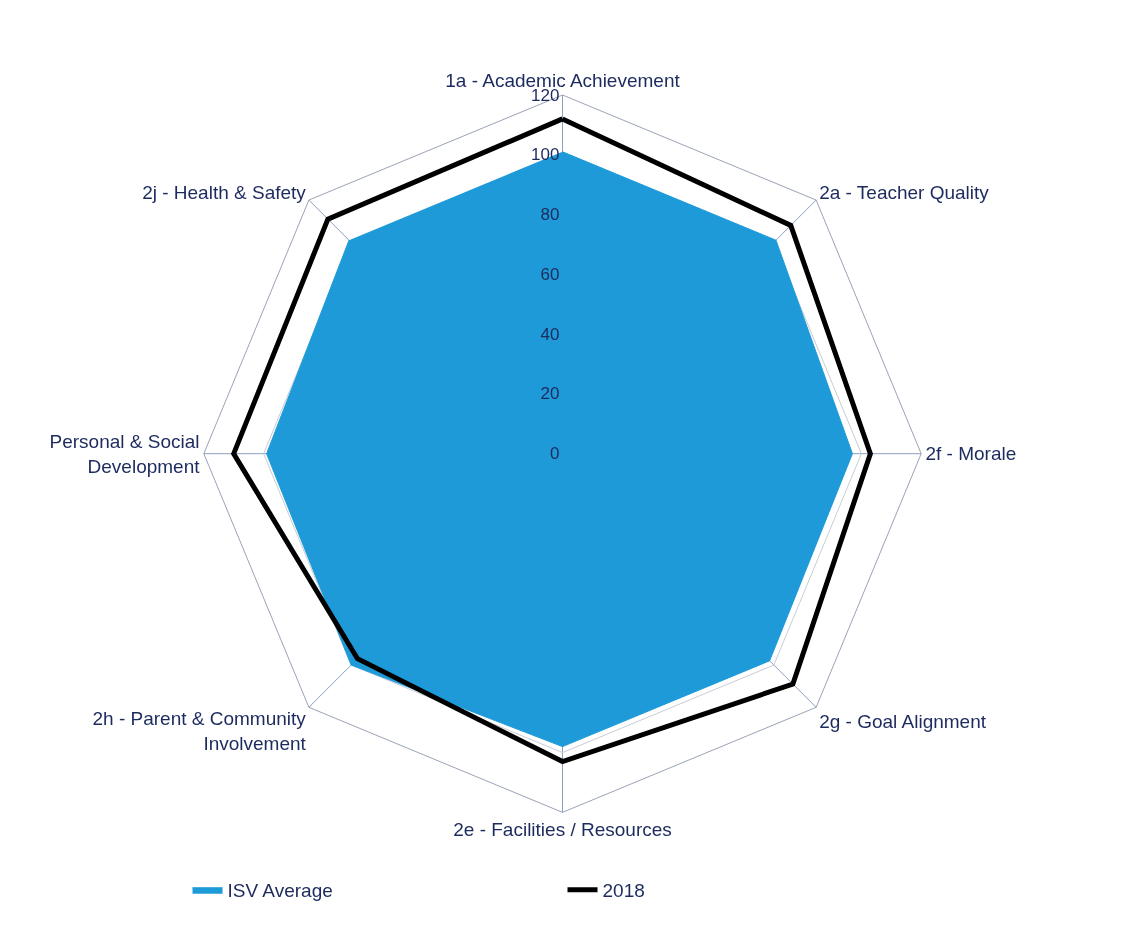 The width and height of the screenshot is (1125, 937). Describe the element at coordinates (280, 891) in the screenshot. I see `legend-label: ISV Average` at that location.